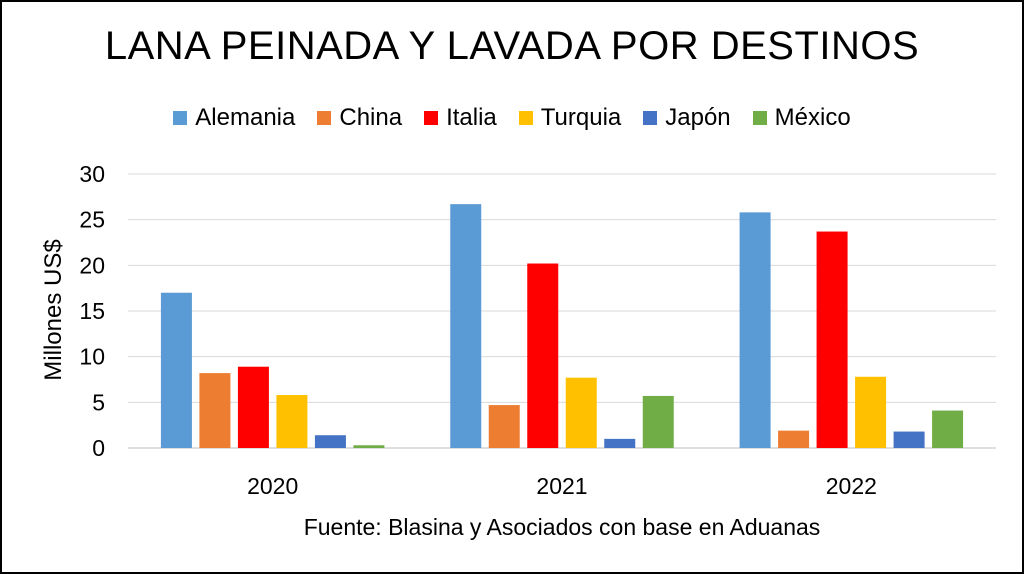 The image size is (1024, 574). I want to click on legend-item: China, so click(359, 118).